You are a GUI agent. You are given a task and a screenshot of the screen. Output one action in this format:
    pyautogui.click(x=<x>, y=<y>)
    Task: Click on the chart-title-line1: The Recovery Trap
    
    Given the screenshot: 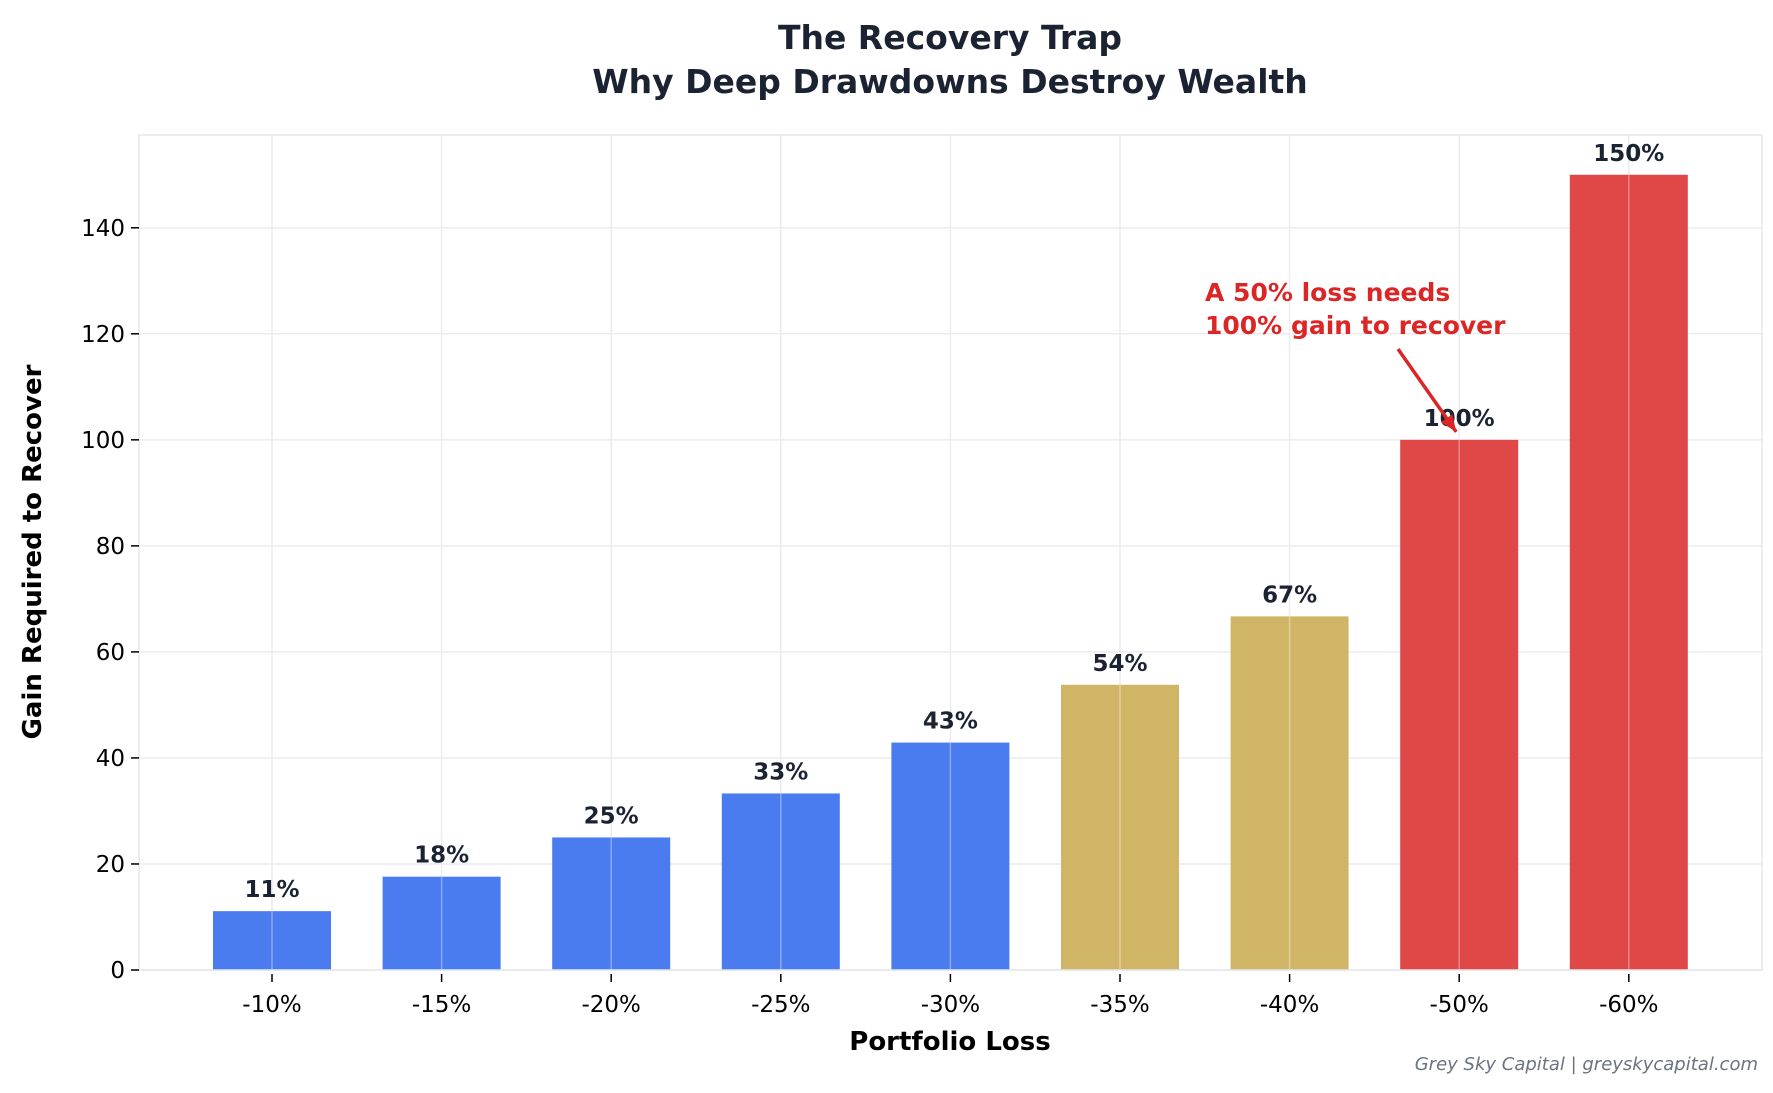 What is the action you would take?
    pyautogui.click(x=950, y=37)
    